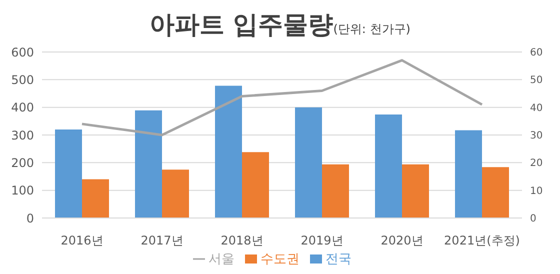  I want to click on chart-title: 아파트 입주물량, so click(242, 24).